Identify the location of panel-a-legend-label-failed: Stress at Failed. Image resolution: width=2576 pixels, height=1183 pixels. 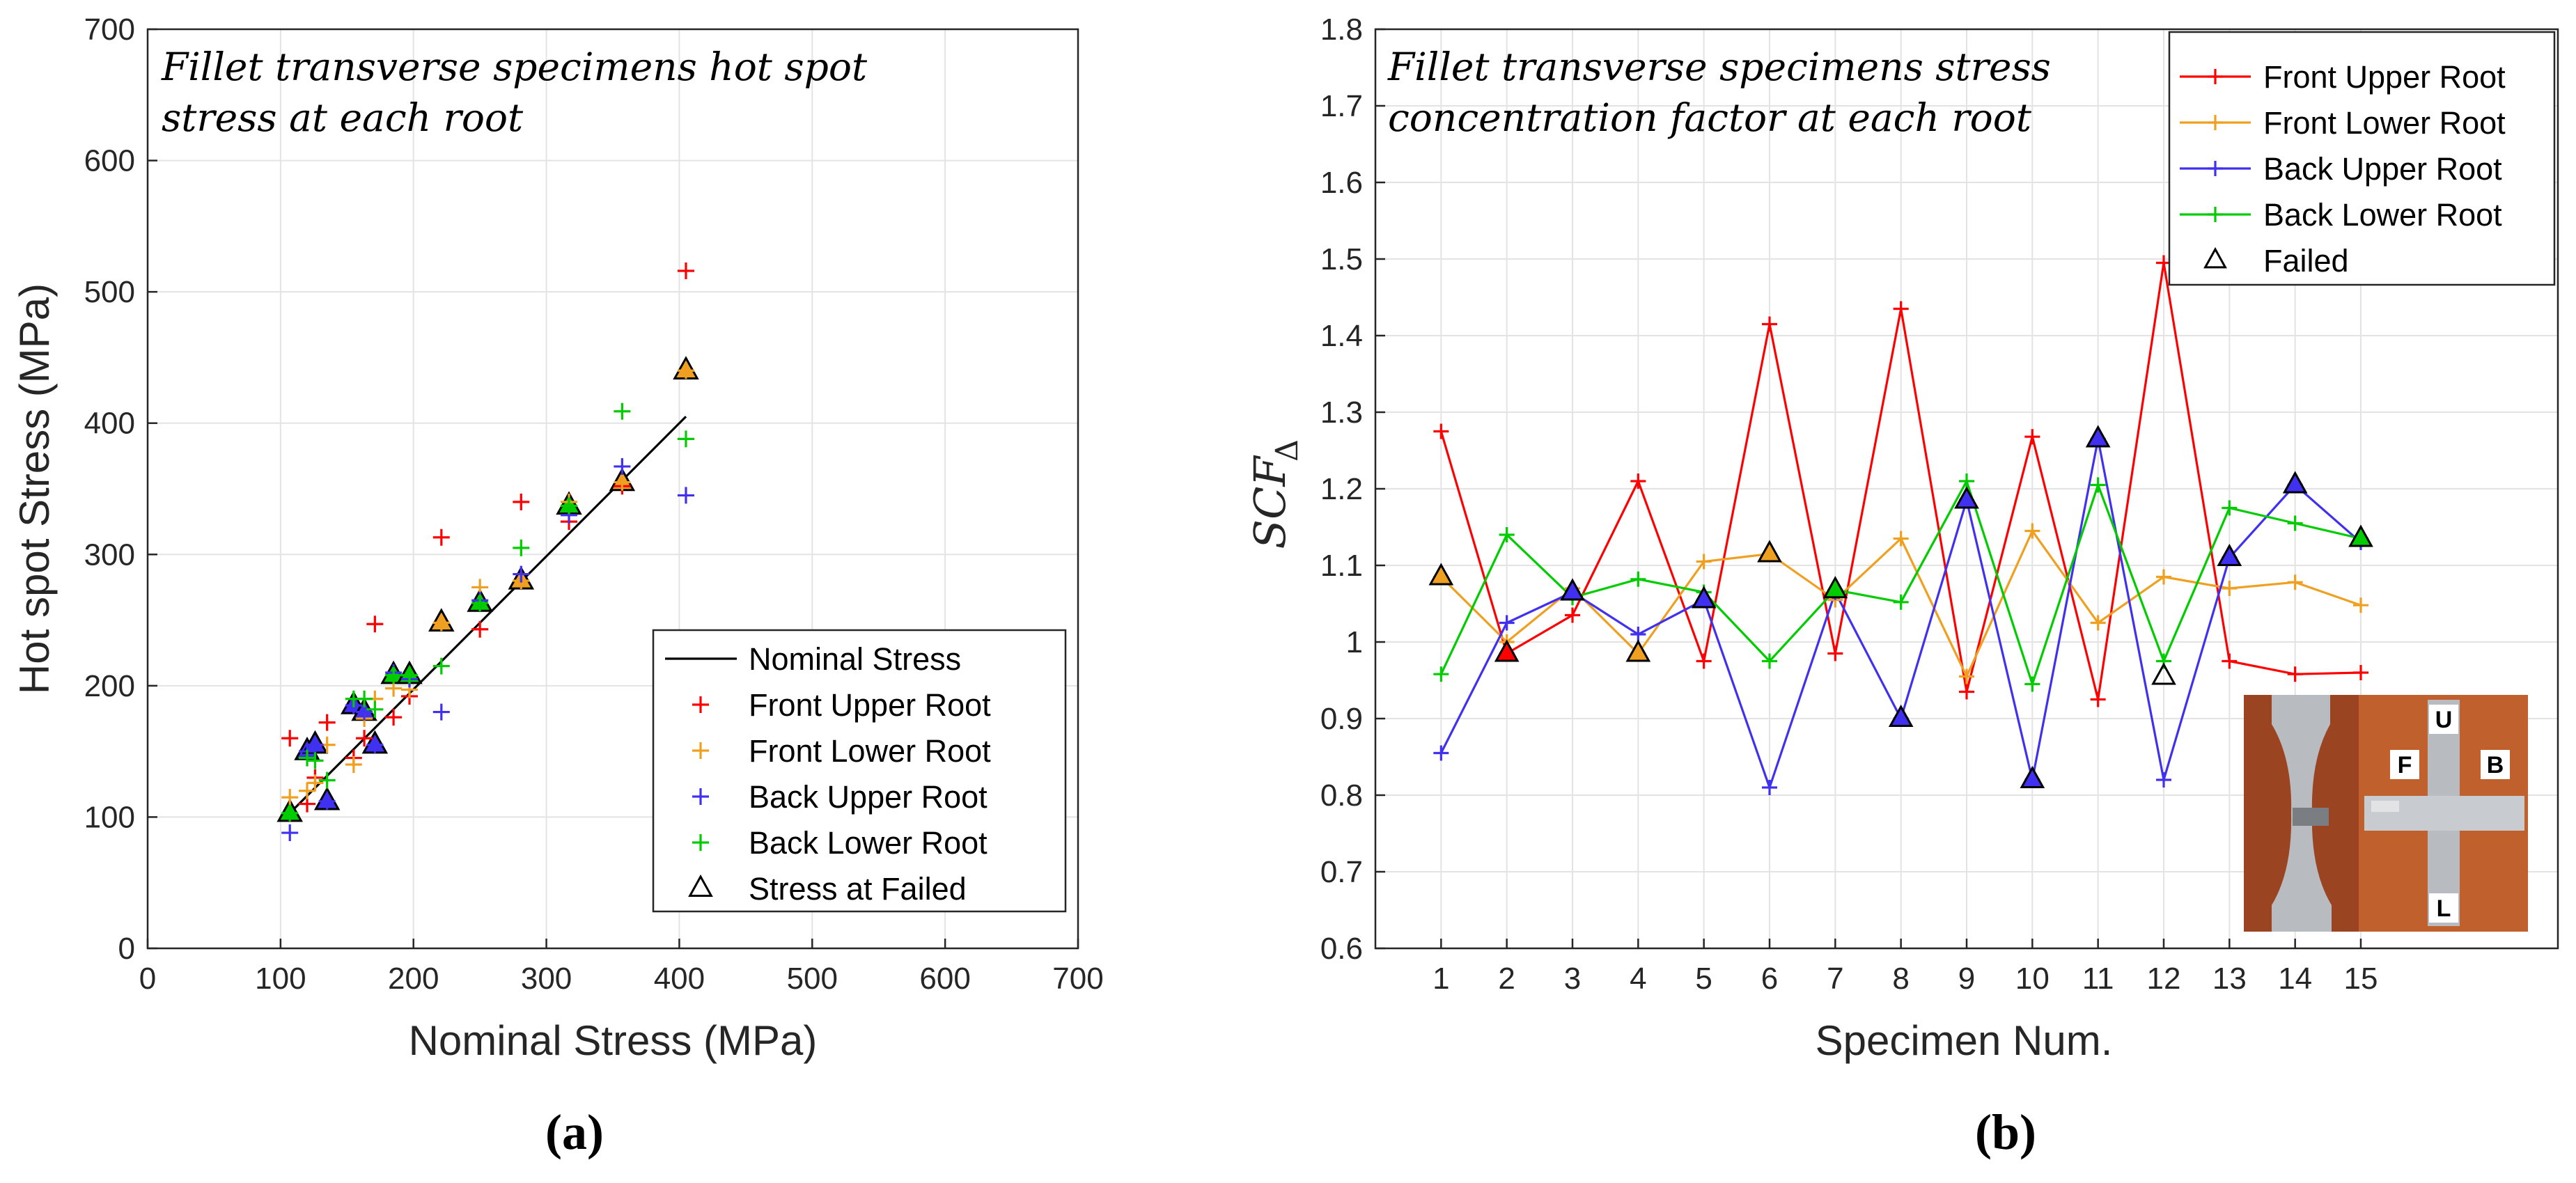
(858, 889).